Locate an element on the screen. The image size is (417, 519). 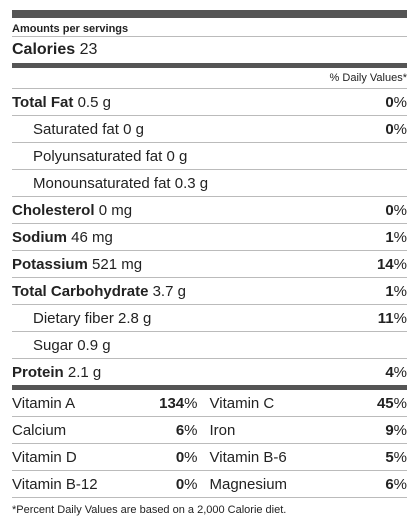
nutrient-dv-number: 14 is located at coordinates (385, 264).